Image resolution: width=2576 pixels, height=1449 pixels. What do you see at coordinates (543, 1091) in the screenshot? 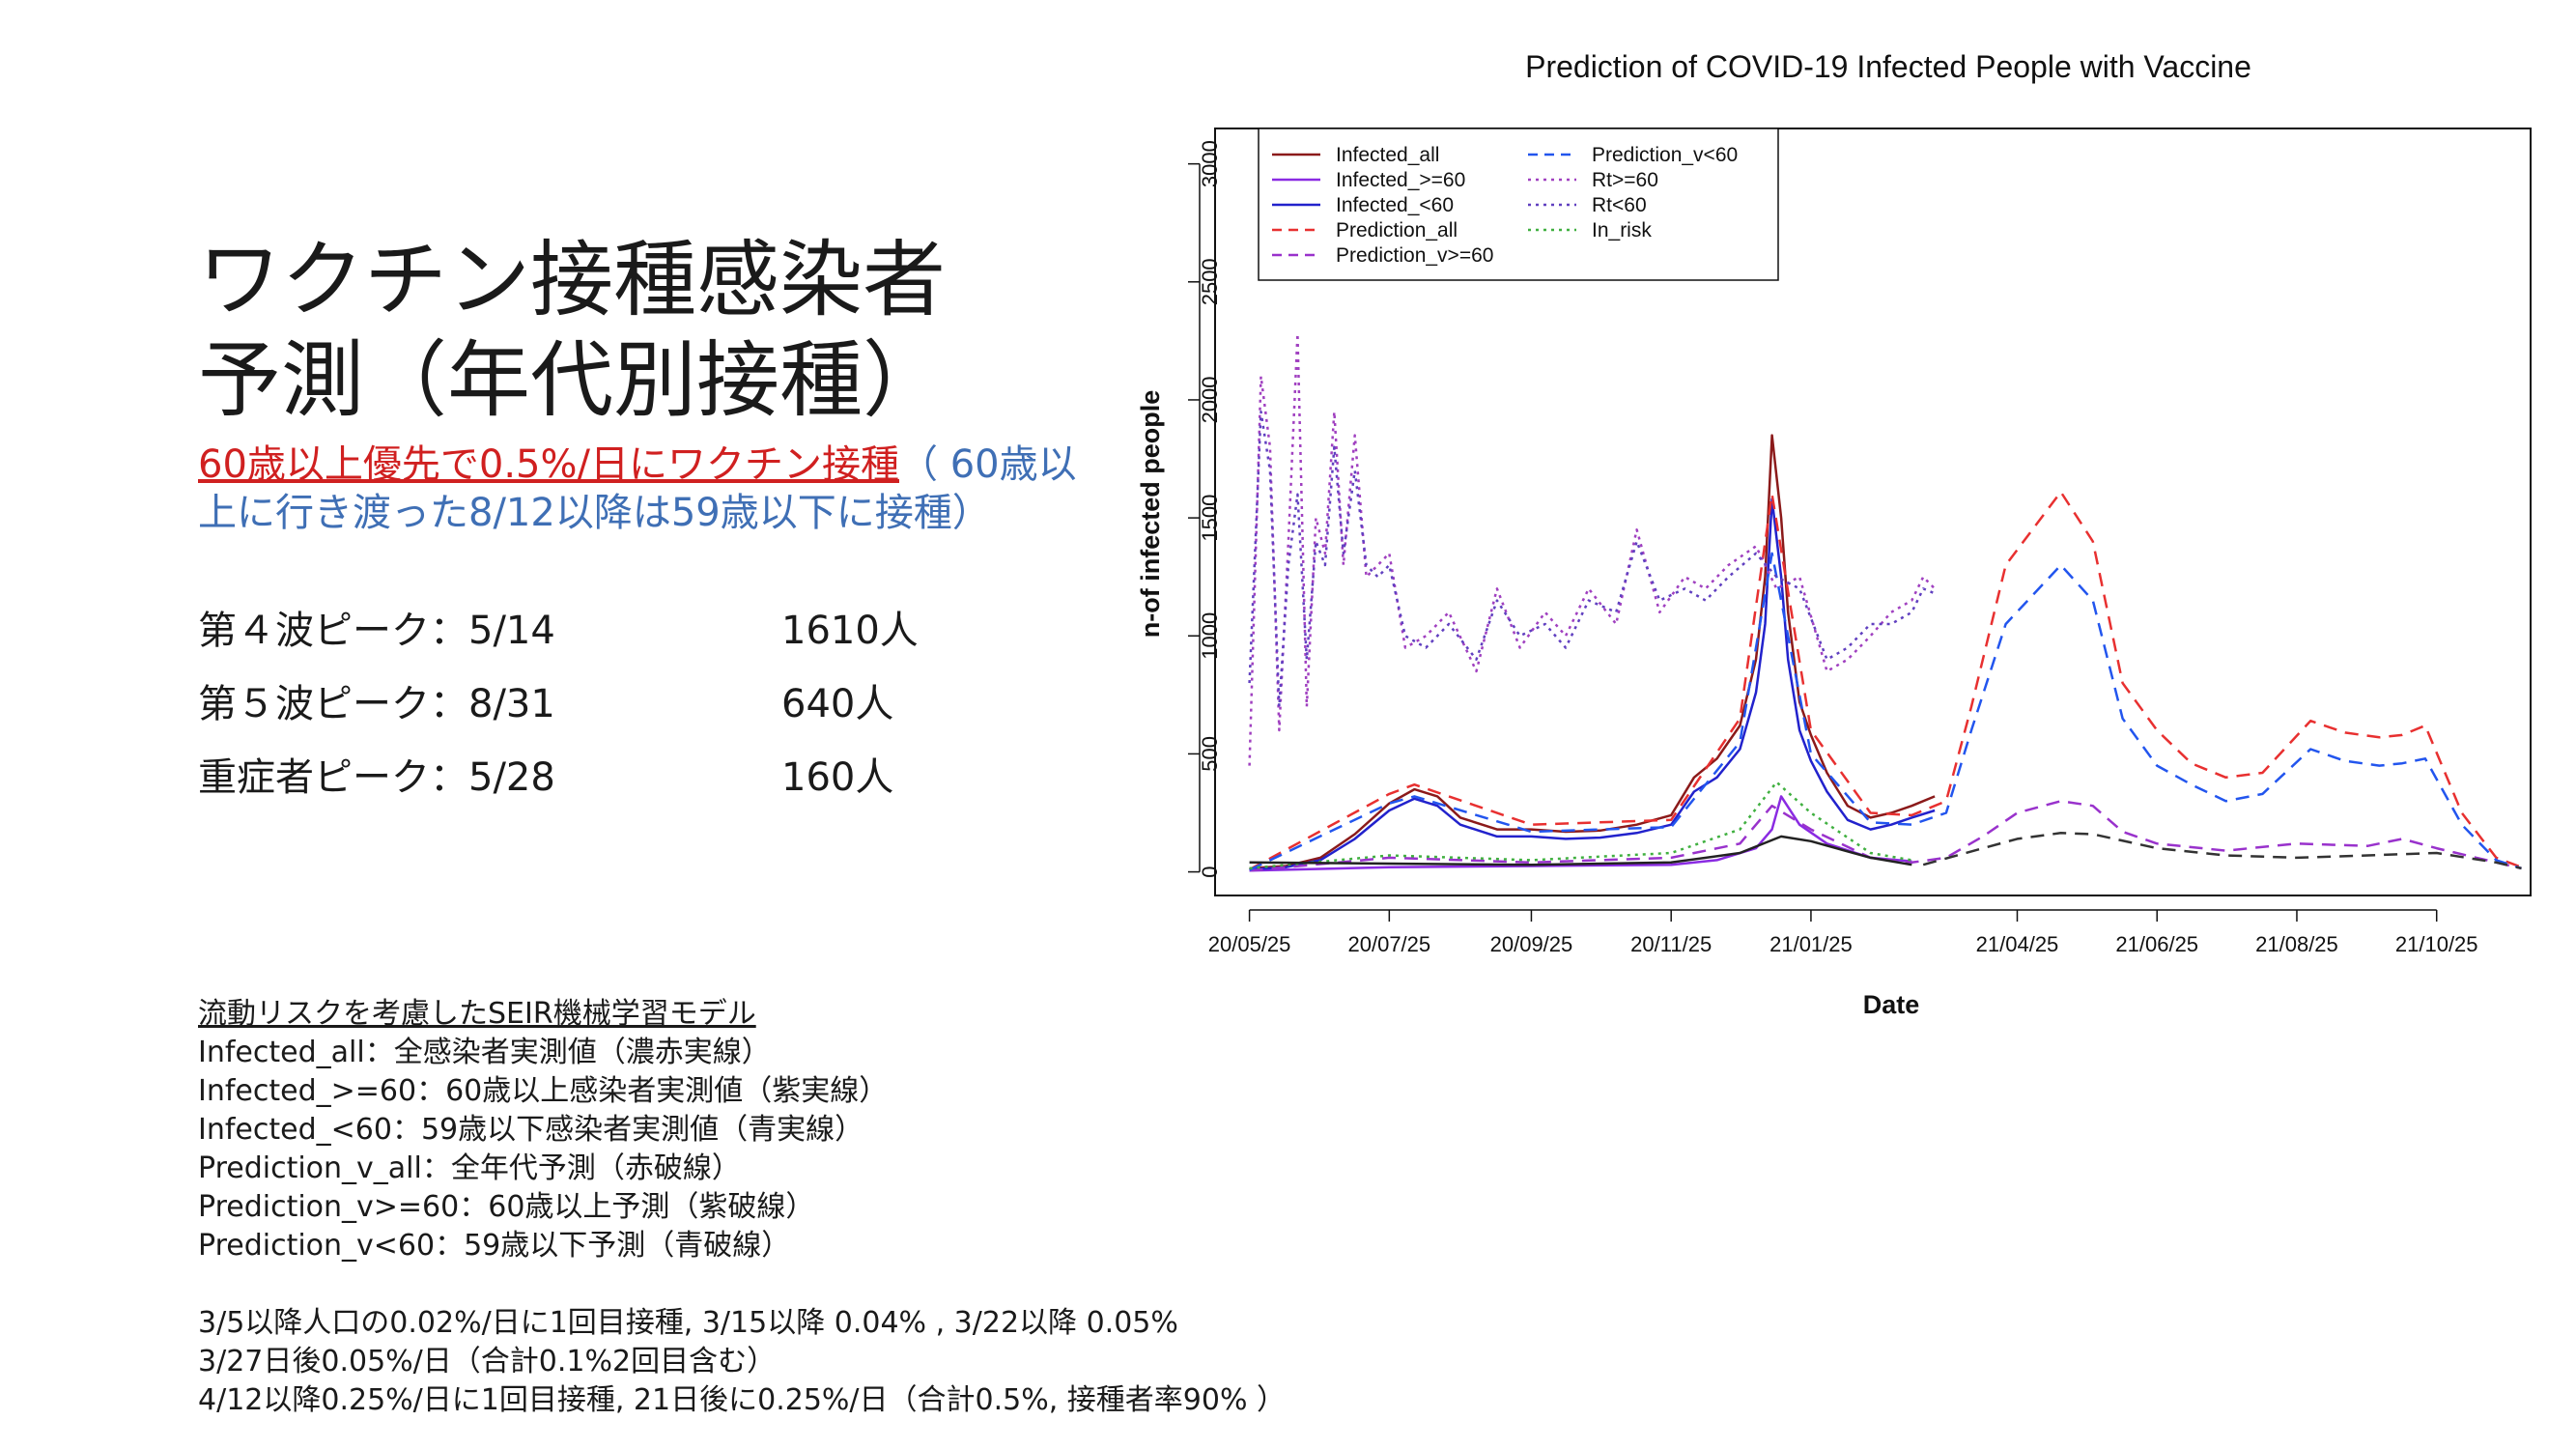
I see `legend-note: Infected_>=60：60歳以上感染者実測値（紫実線）` at bounding box center [543, 1091].